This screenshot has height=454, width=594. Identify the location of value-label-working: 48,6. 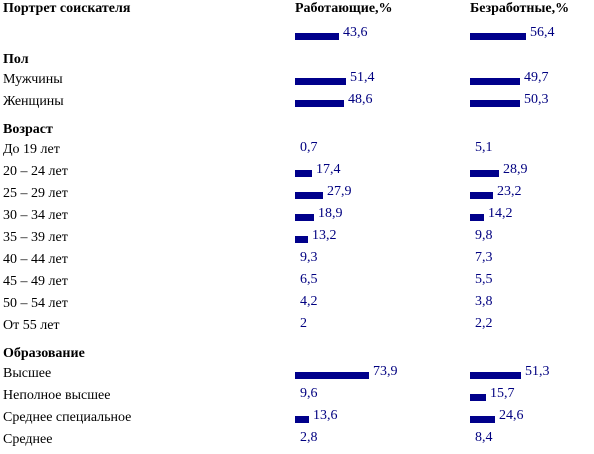
(360, 99).